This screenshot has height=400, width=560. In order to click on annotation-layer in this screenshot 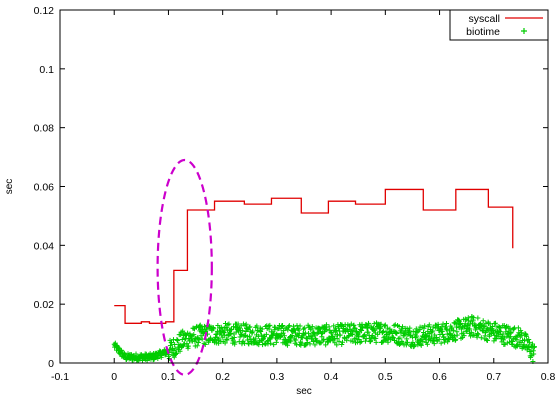, I will do `click(184, 267)`.